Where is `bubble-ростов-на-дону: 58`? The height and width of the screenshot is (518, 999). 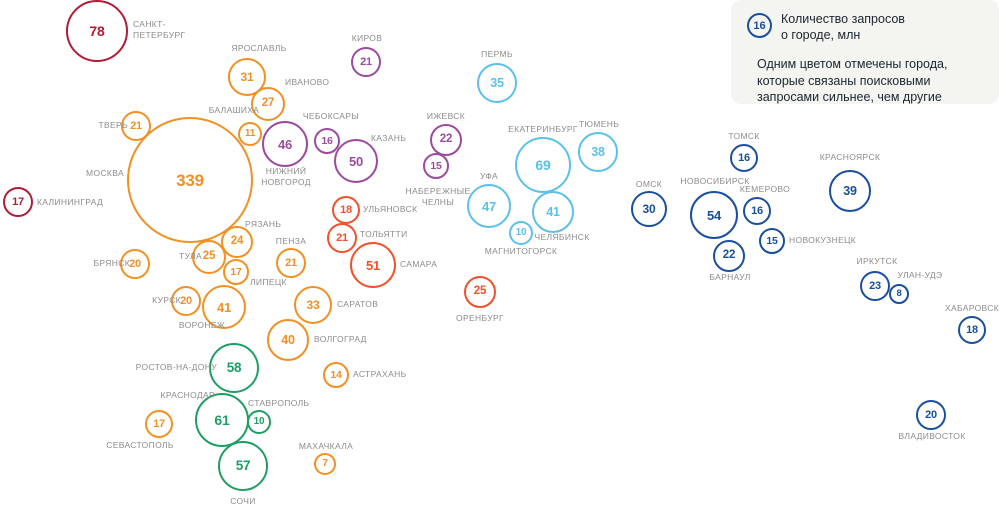
bubble-ростов-на-дону: 58 is located at coordinates (234, 368).